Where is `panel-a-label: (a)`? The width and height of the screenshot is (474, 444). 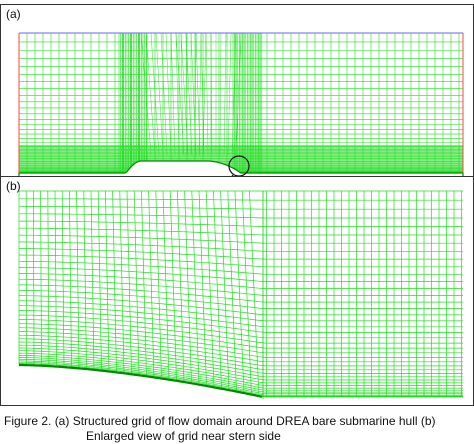
panel-a-label: (a) is located at coordinates (13, 14).